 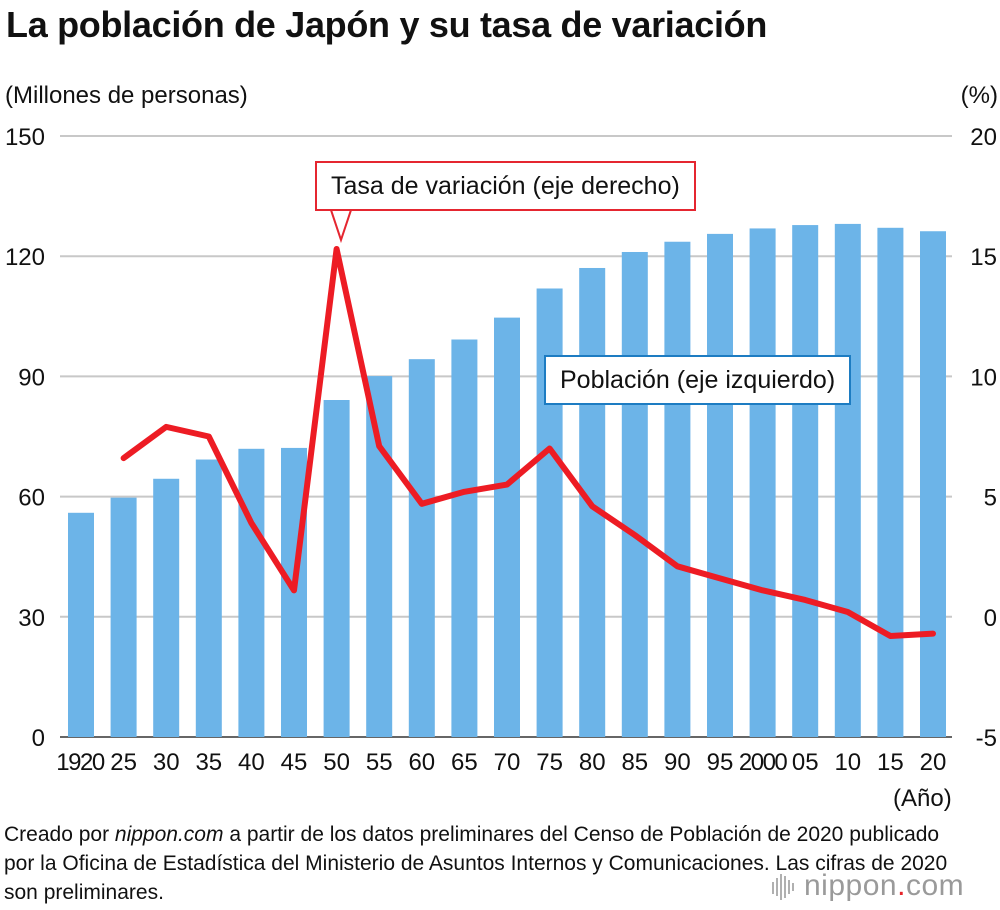 What do you see at coordinates (698, 380) in the screenshot?
I see `population-series-callout: Población (eje izquierdo)` at bounding box center [698, 380].